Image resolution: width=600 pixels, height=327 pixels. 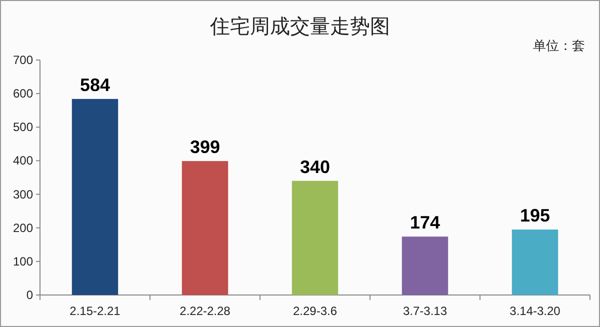 I want to click on data-label: 340, so click(x=315, y=166).